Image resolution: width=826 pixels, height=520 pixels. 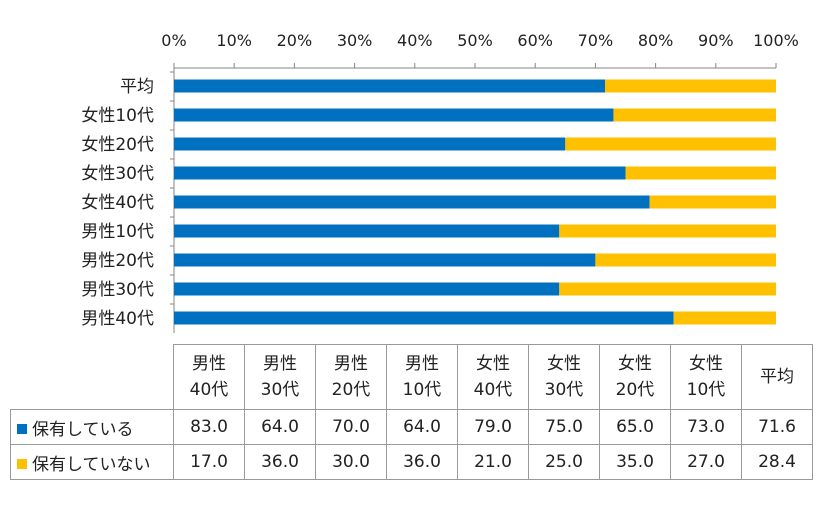 What do you see at coordinates (596, 40) in the screenshot?
I see `x-tick-label: 70%` at bounding box center [596, 40].